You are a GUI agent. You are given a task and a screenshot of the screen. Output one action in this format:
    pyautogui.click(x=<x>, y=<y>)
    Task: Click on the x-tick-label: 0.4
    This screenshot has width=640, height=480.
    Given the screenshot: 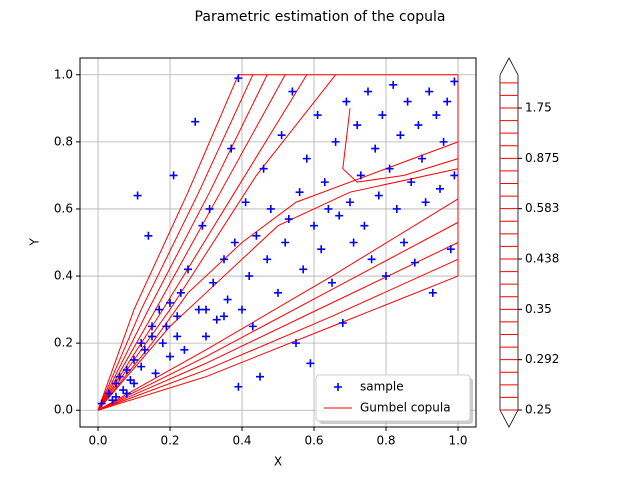 What is the action you would take?
    pyautogui.click(x=241, y=441)
    